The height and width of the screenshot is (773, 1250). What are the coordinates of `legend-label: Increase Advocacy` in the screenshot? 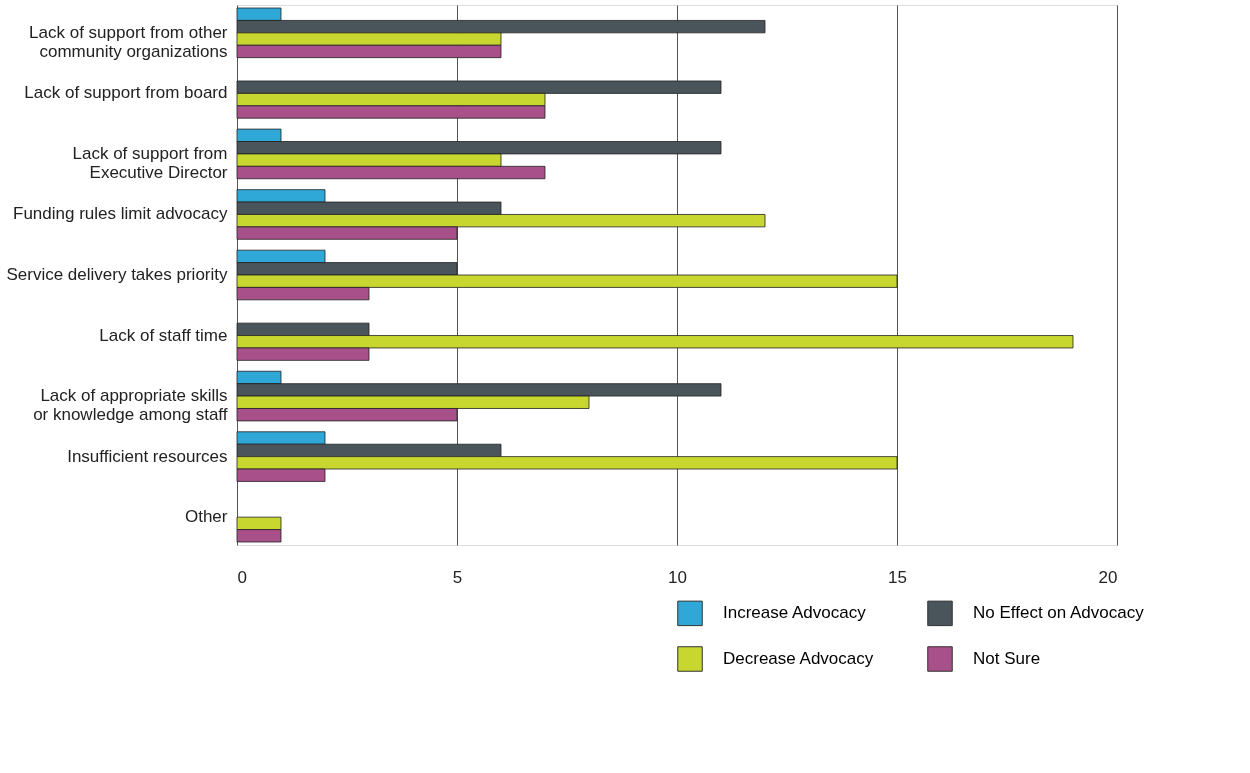 It's located at (795, 613).